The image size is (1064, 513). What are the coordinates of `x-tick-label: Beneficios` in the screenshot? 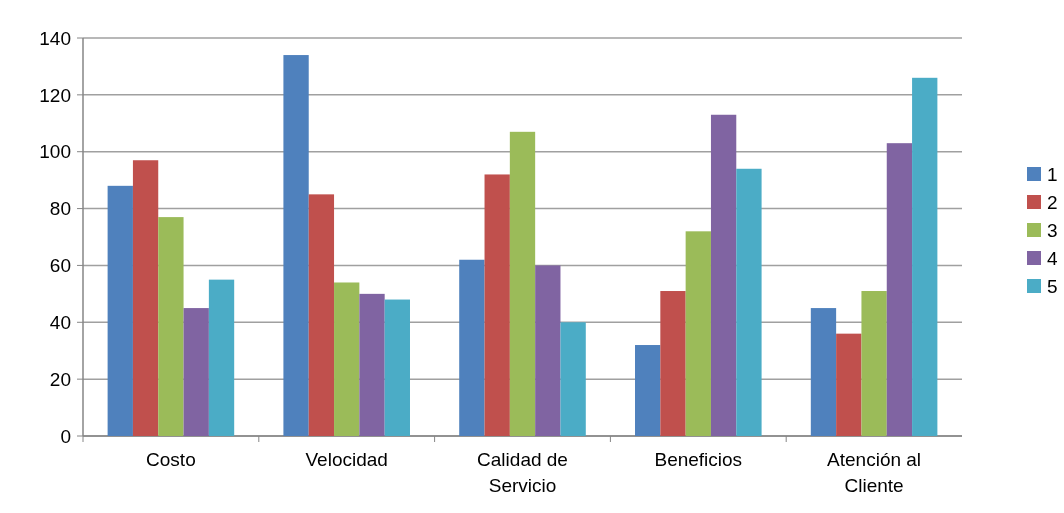 It's located at (698, 459).